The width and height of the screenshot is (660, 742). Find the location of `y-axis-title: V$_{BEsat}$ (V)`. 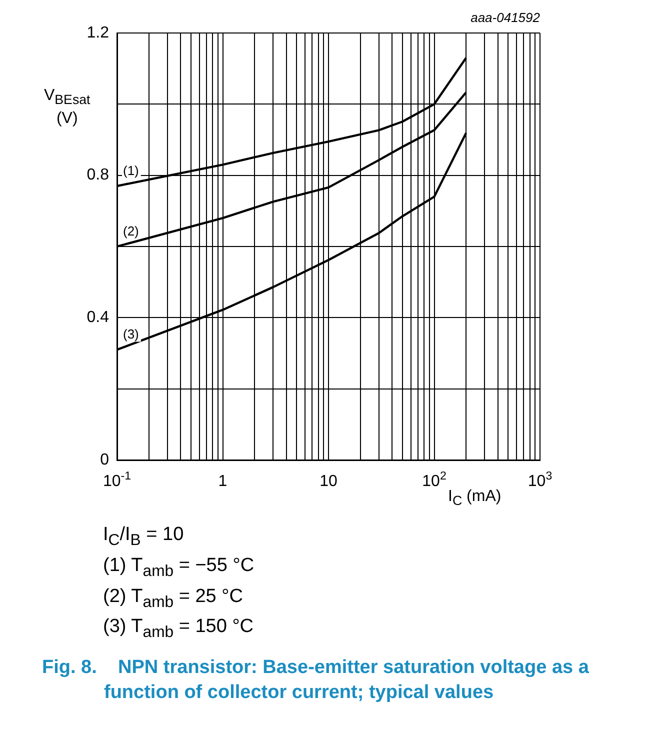

y-axis-title: V$_{BEsat}$ (V) is located at coordinates (67, 107).